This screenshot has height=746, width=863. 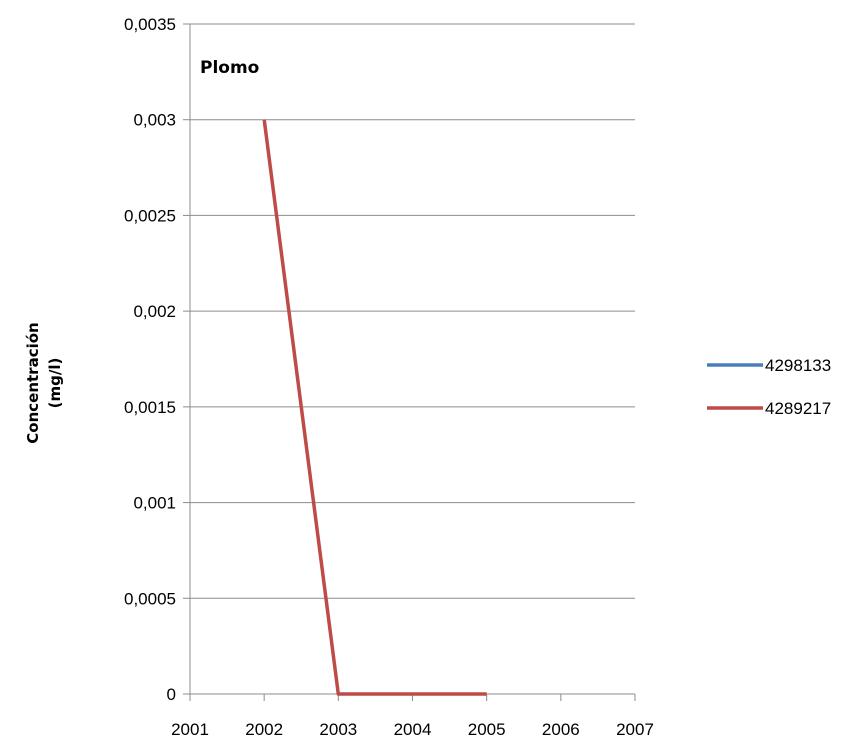 What do you see at coordinates (150, 215) in the screenshot?
I see `y-tick-label: 0,0025` at bounding box center [150, 215].